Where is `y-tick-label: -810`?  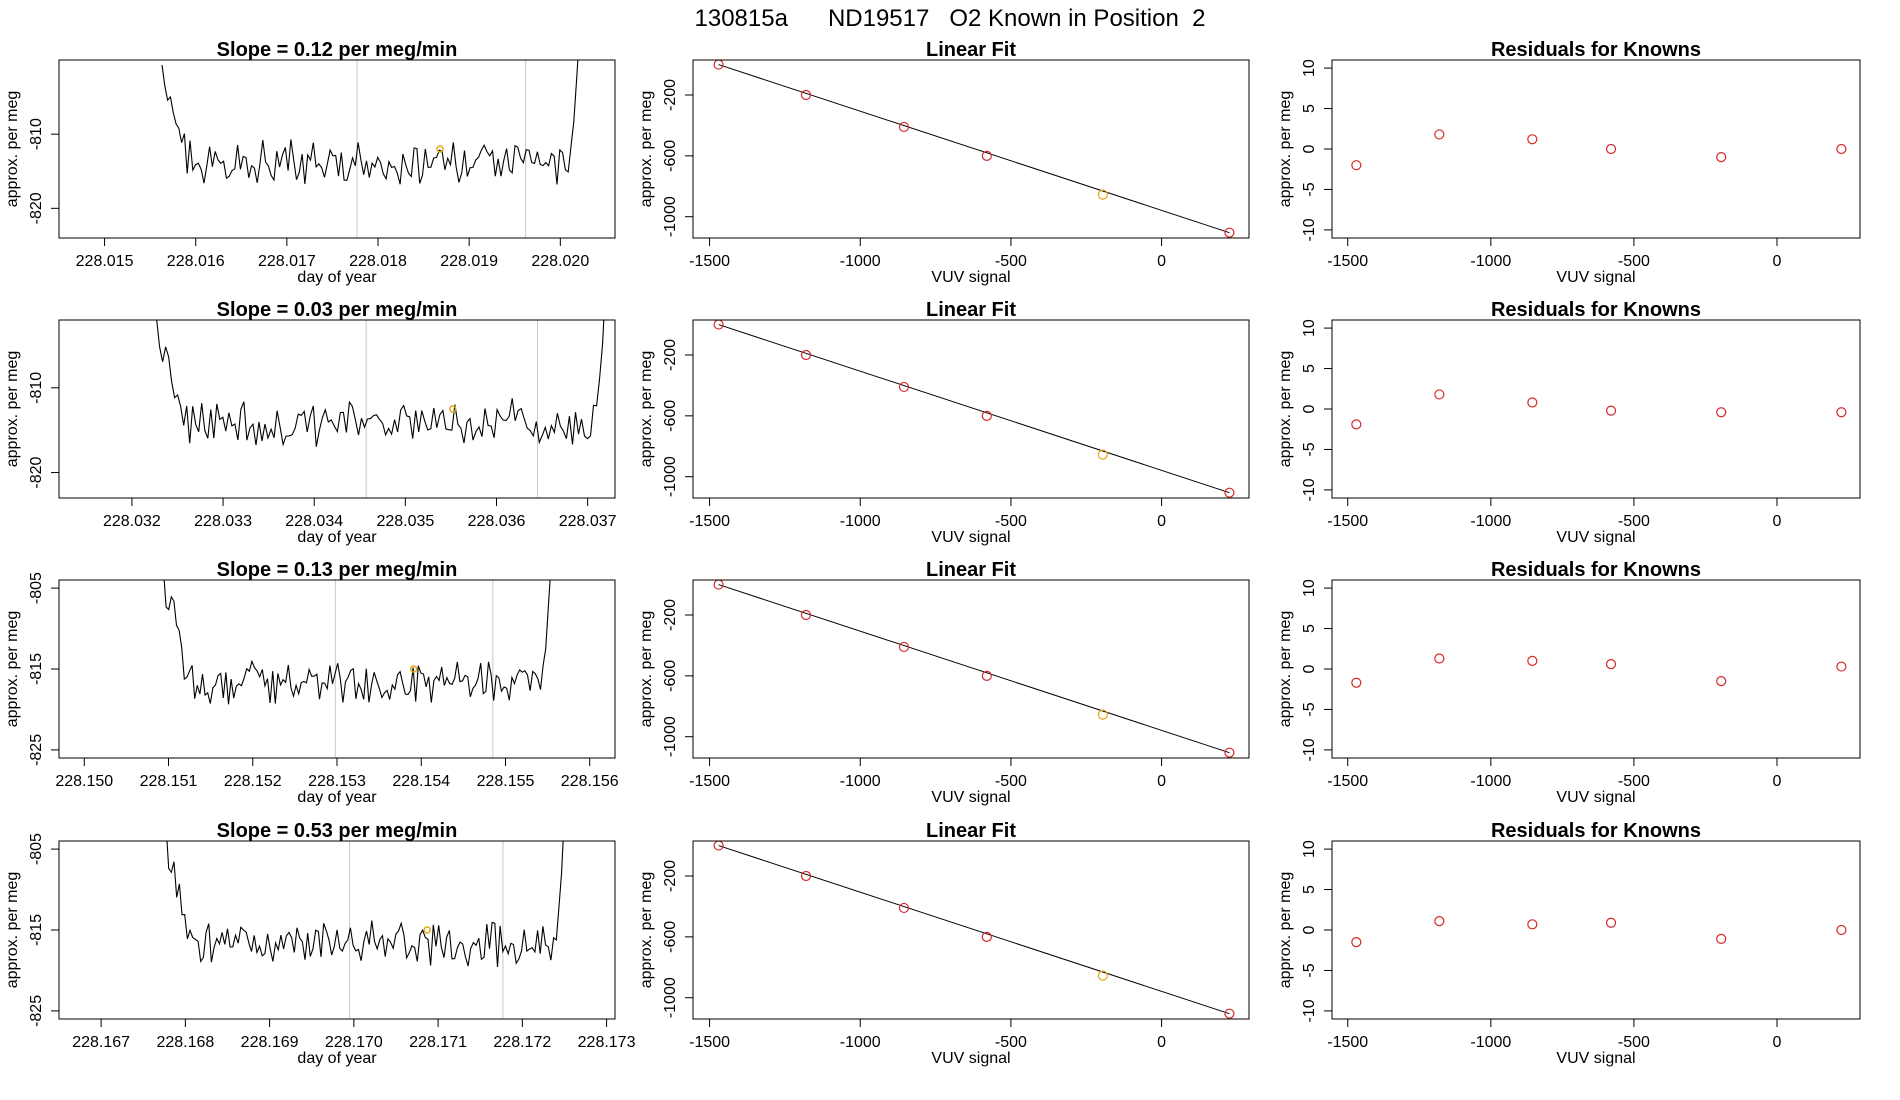
y-tick-label: -810 is located at coordinates (36, 388).